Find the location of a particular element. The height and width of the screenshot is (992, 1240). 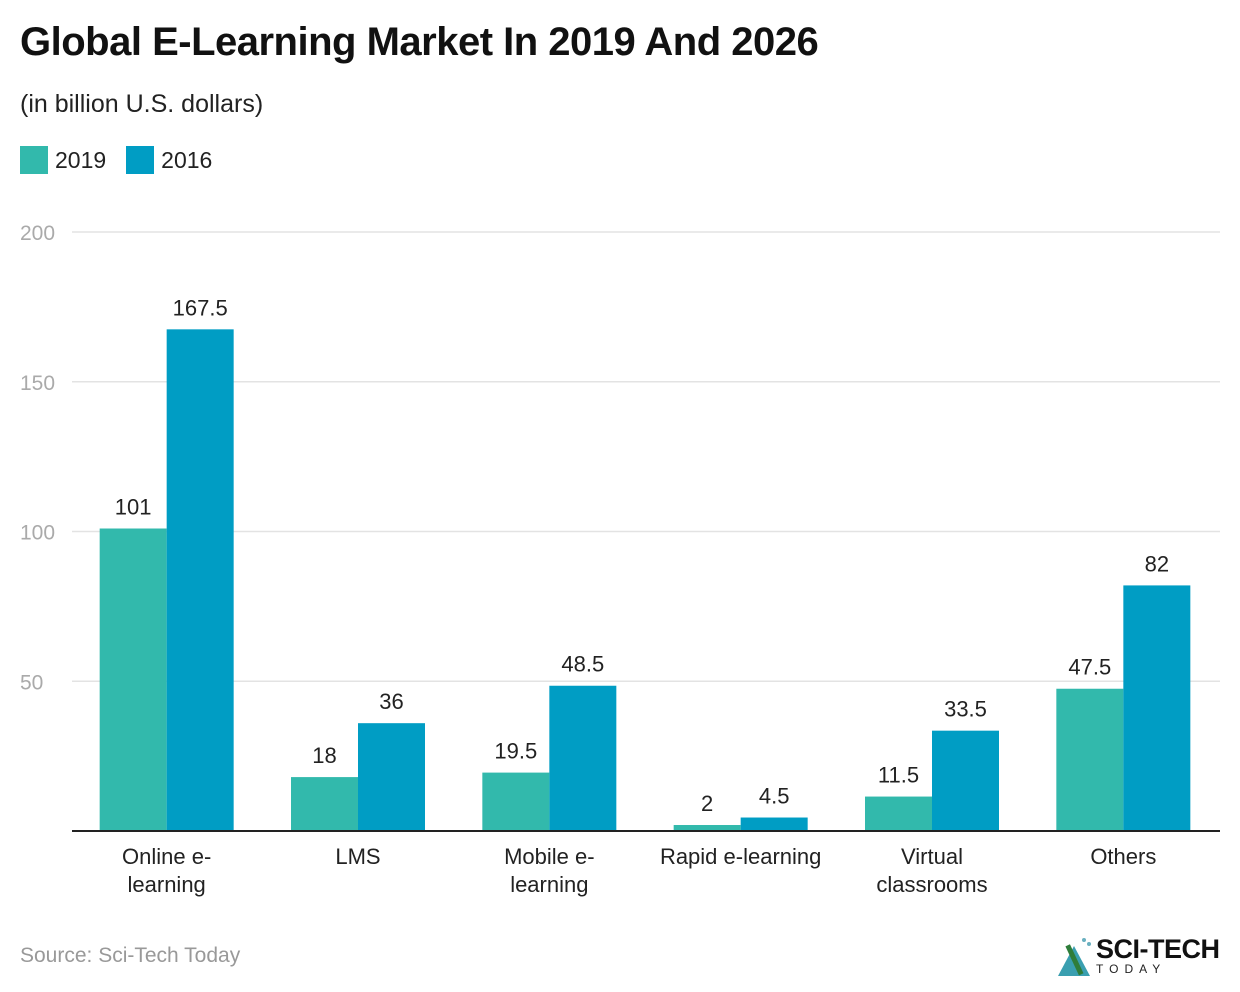

x-tick-label: Others is located at coordinates (1123, 856).